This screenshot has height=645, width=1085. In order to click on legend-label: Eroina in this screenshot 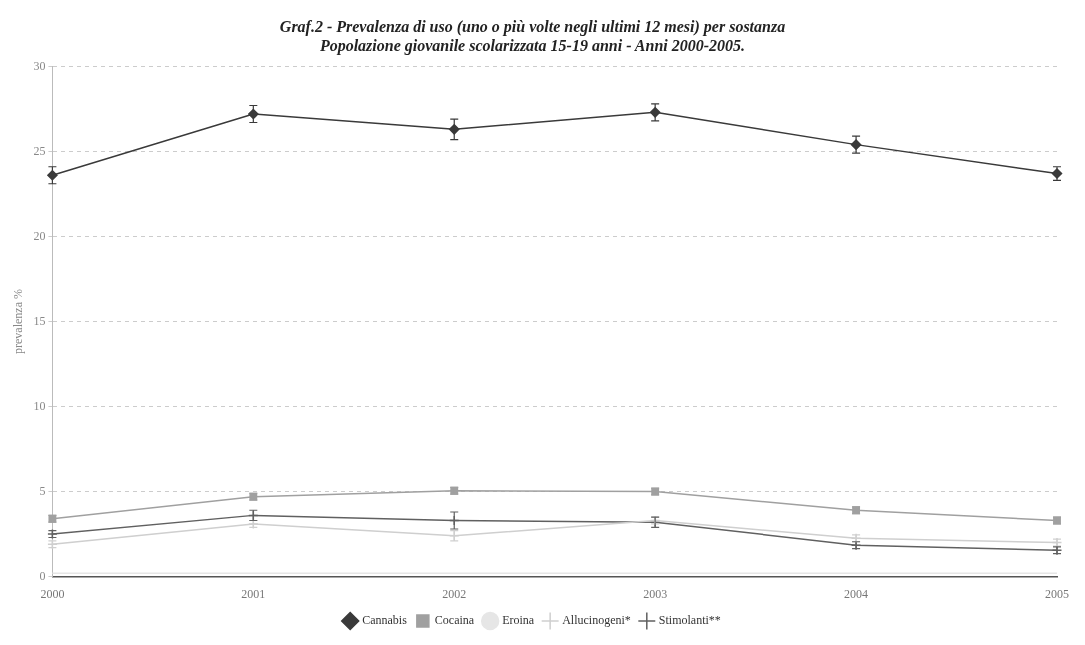, I will do `click(518, 620)`.